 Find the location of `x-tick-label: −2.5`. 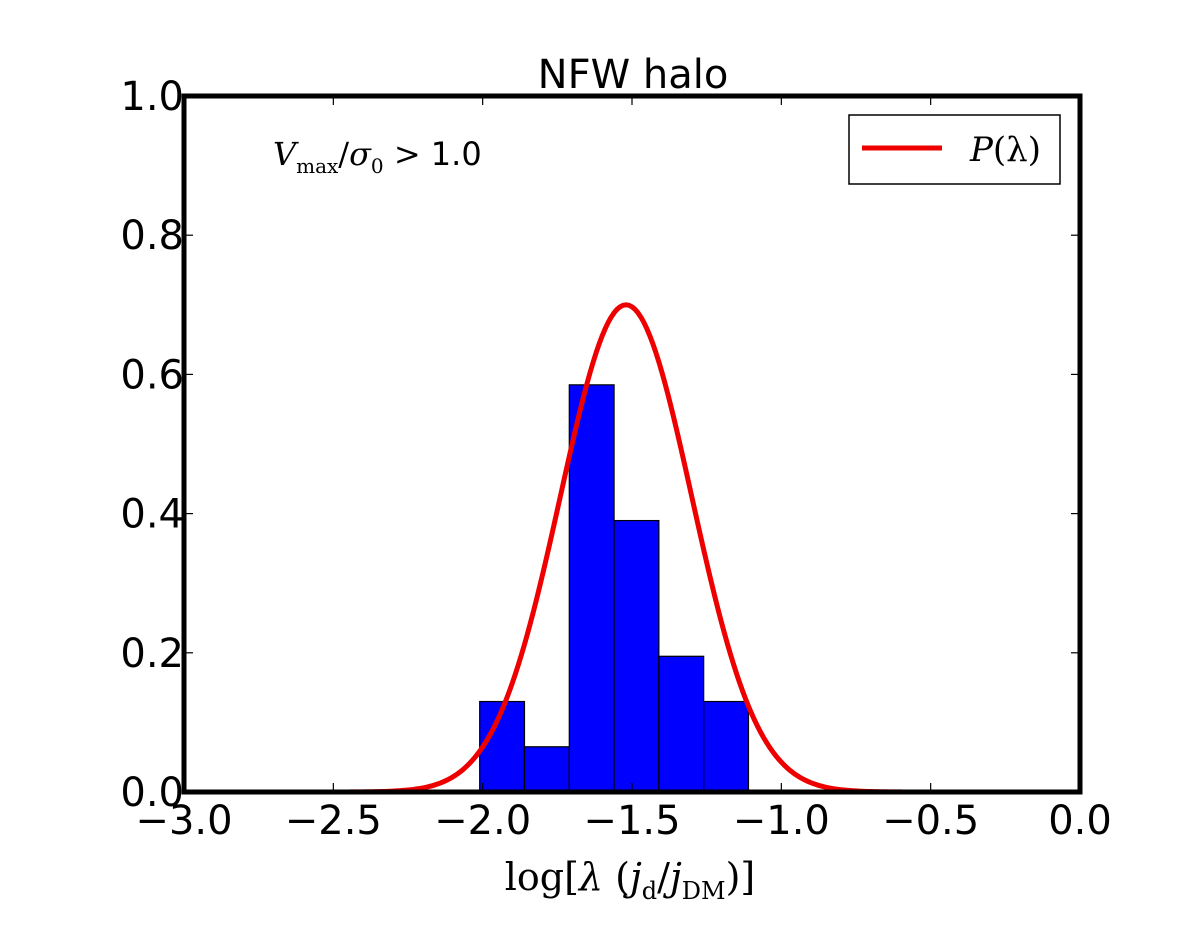

x-tick-label: −2.5 is located at coordinates (333, 821).